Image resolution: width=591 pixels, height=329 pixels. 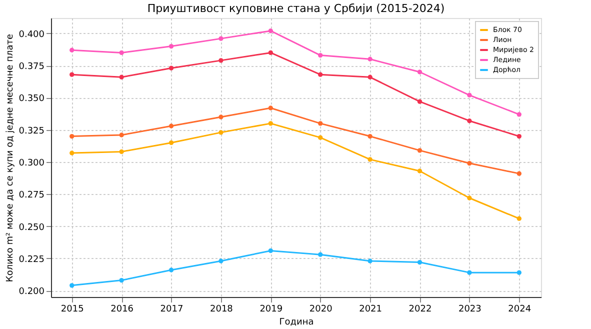 What do you see at coordinates (420, 309) in the screenshot?
I see `x-tick-label: 2022` at bounding box center [420, 309].